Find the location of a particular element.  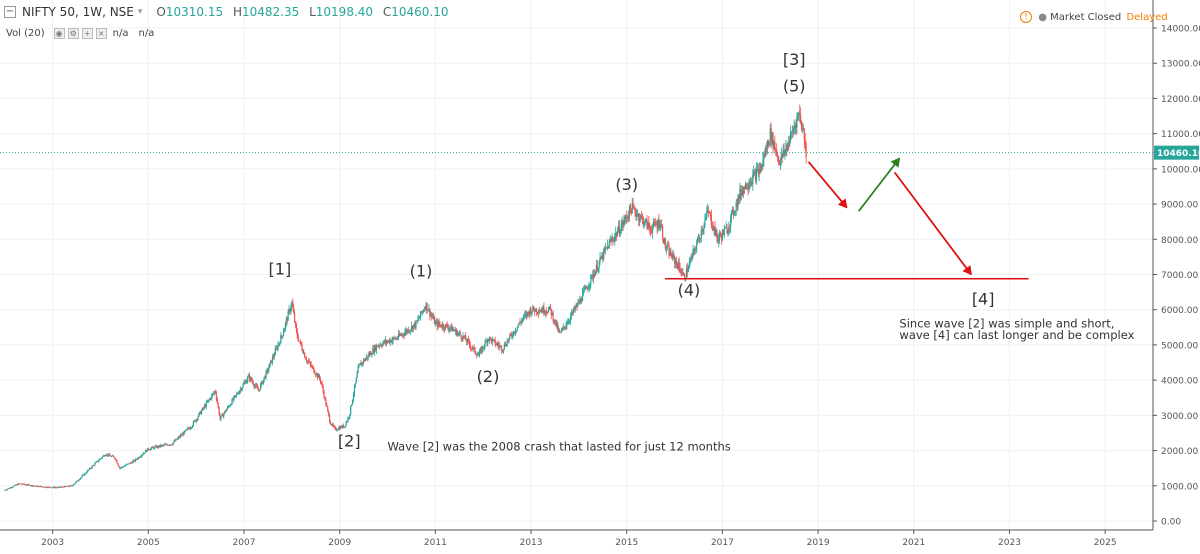

low-value: 10198.40 is located at coordinates (344, 12).